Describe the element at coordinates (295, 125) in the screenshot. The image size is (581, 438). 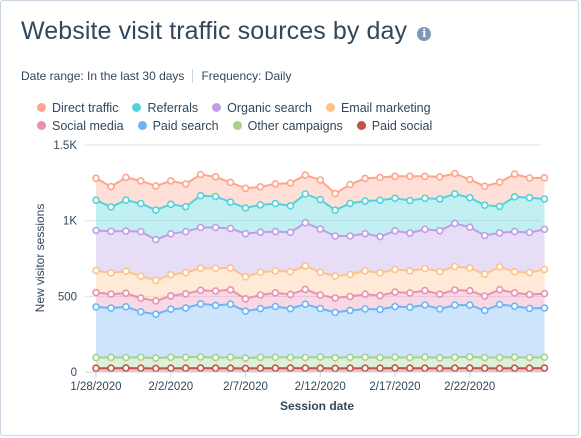
I see `legend-label: Other campaigns` at that location.